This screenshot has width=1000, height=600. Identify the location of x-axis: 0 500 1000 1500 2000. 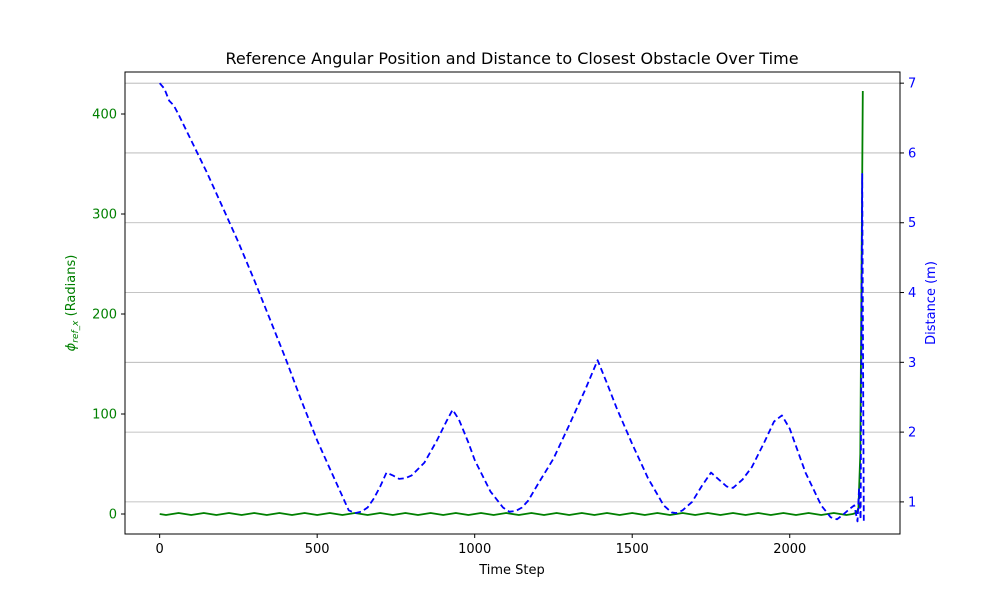
(481, 545).